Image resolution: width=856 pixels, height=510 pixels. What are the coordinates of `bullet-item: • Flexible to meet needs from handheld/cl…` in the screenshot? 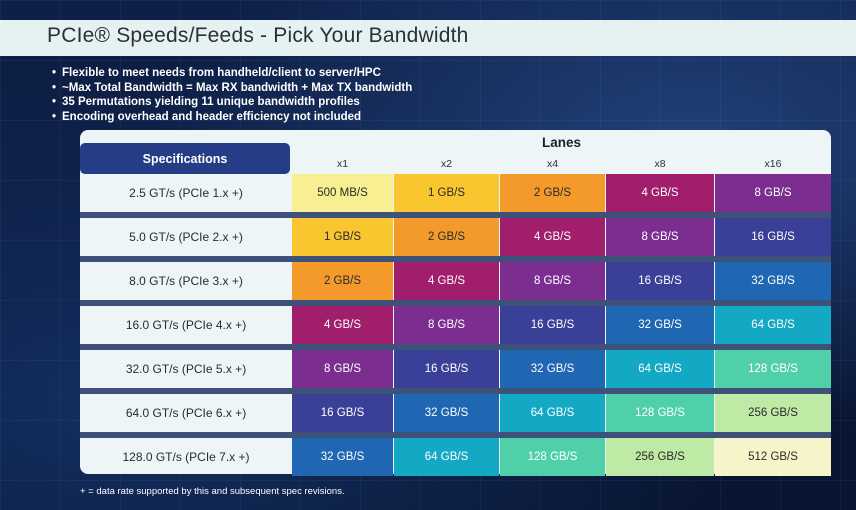 It's located at (216, 73).